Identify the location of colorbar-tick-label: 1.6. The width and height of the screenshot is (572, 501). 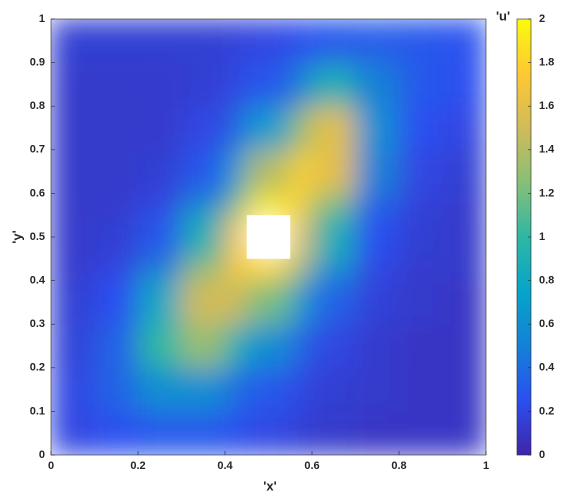
(546, 106).